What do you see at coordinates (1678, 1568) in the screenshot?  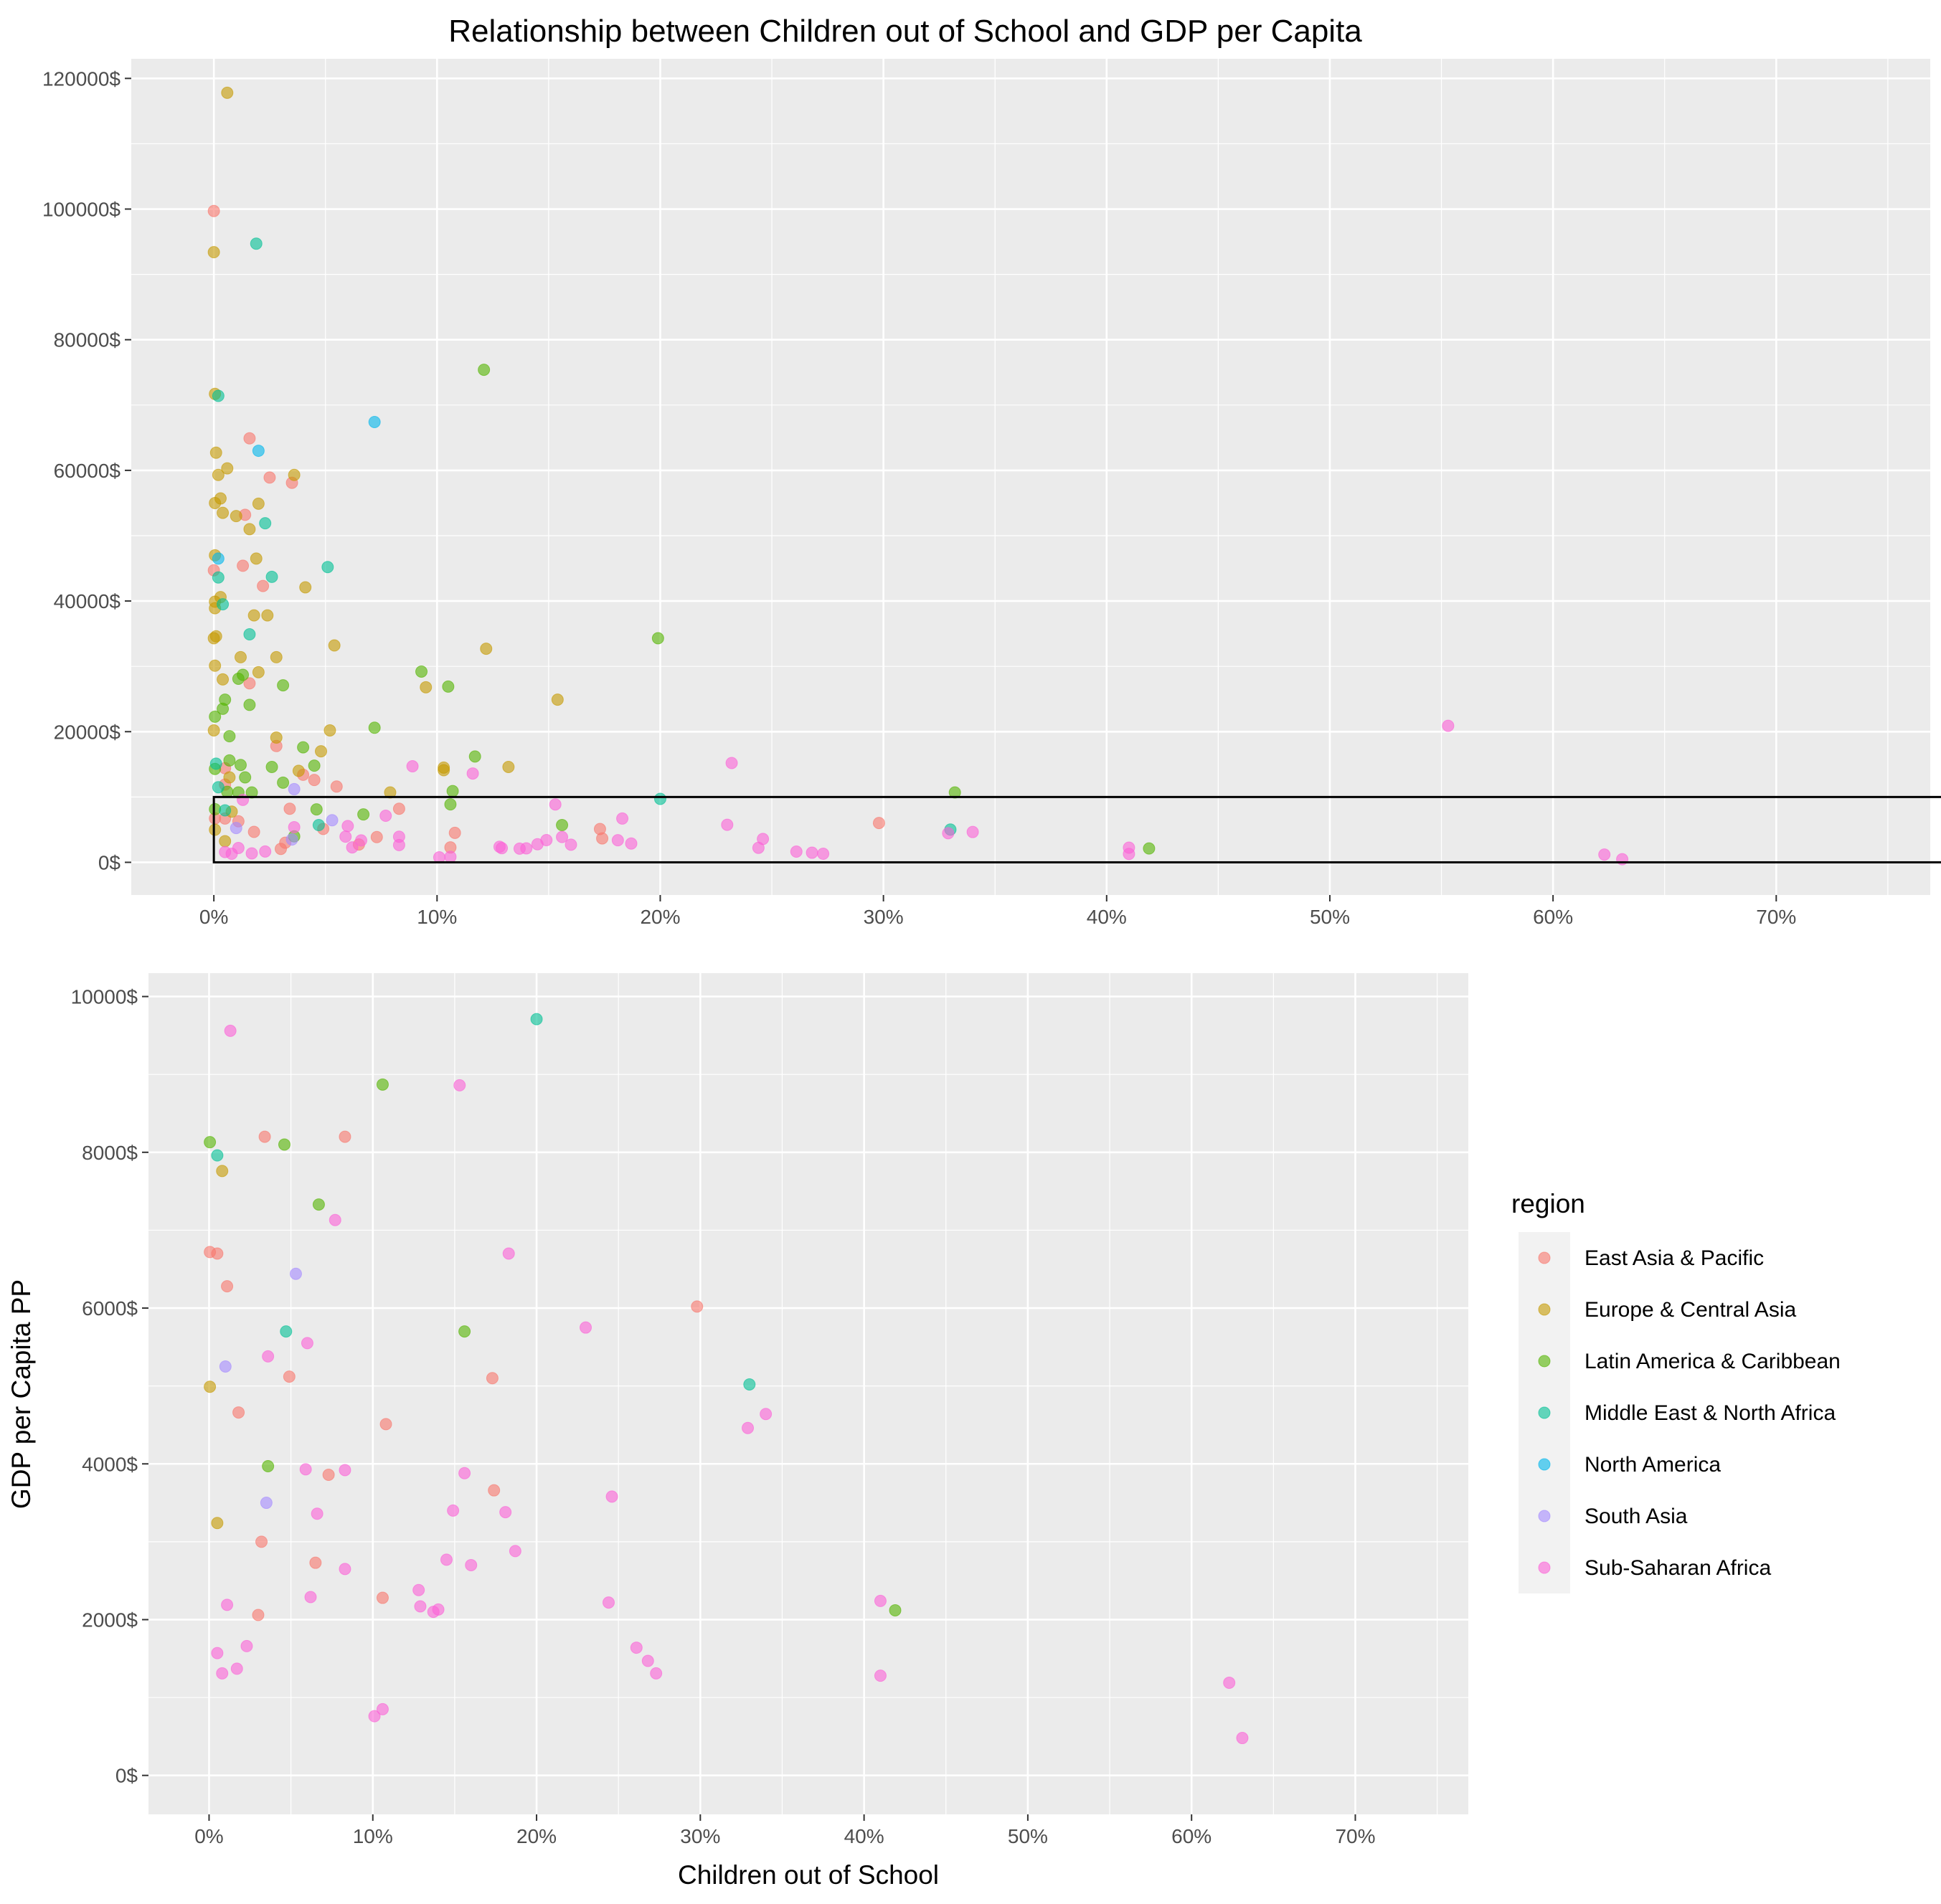 I see `legend-label: Sub-Saharan Africa` at bounding box center [1678, 1568].